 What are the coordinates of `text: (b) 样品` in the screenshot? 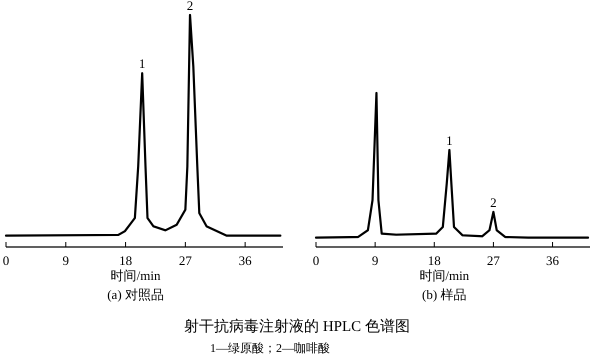 It's located at (444, 294).